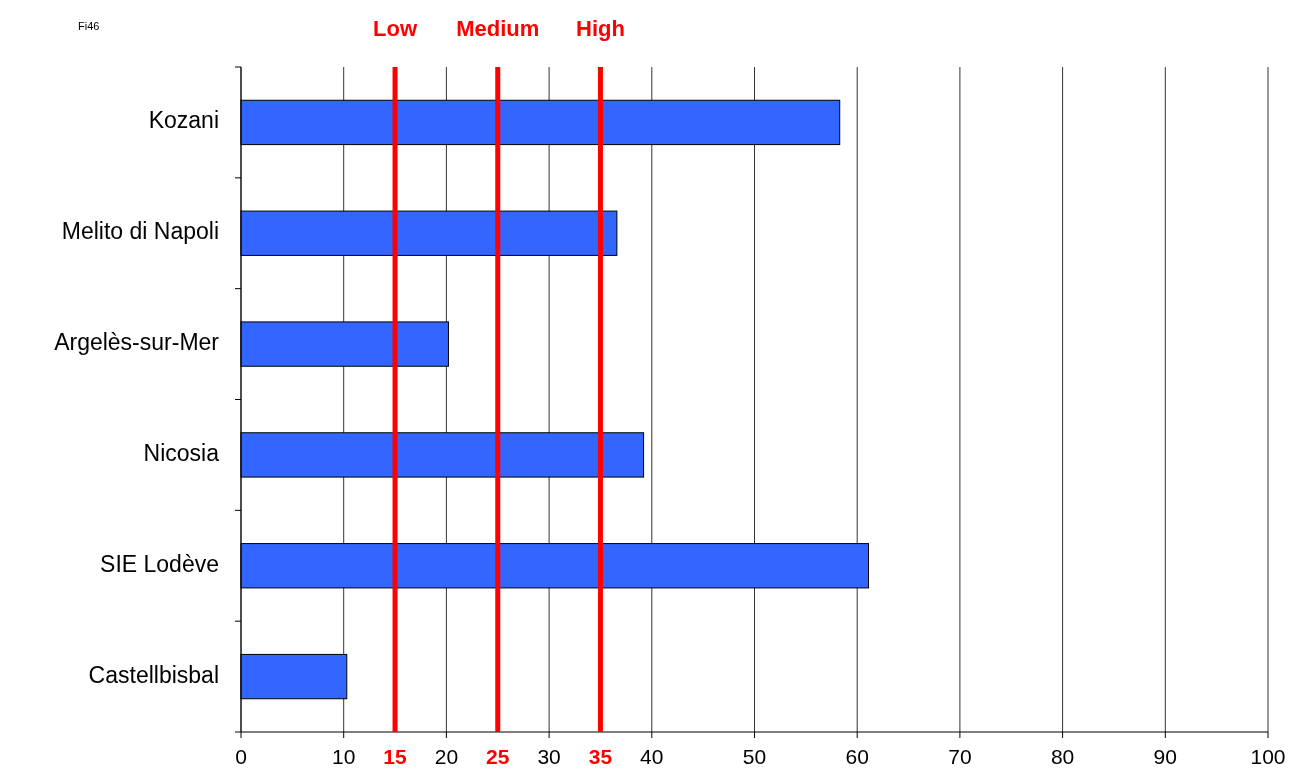 Image resolution: width=1291 pixels, height=781 pixels. What do you see at coordinates (153, 674) in the screenshot?
I see `y-tick-label: Castellbisbal` at bounding box center [153, 674].